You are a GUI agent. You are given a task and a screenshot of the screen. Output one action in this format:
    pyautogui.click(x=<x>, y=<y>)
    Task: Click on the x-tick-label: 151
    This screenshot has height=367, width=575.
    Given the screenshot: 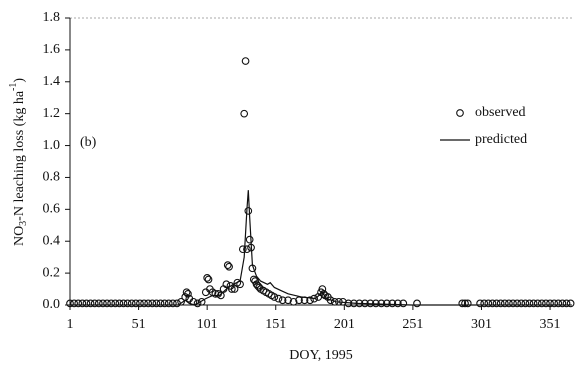 What is the action you would take?
    pyautogui.click(x=275, y=324)
    